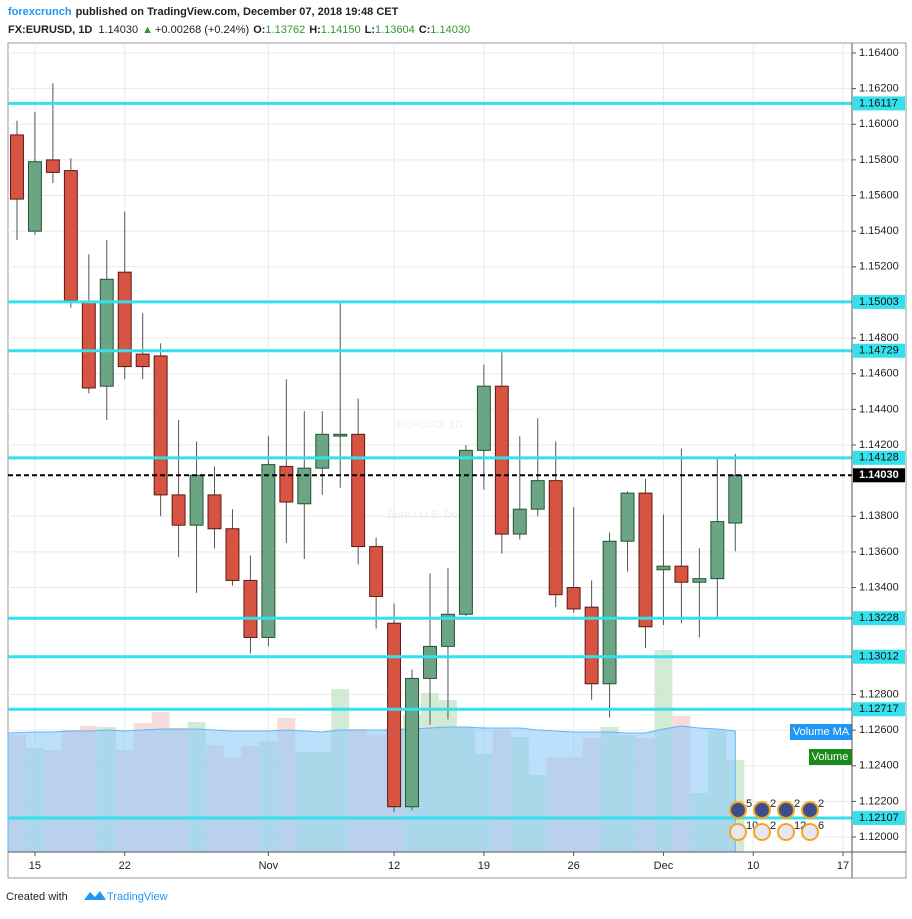 The height and width of the screenshot is (919, 912). What do you see at coordinates (879, 374) in the screenshot?
I see `y-tick-label: 1.14600` at bounding box center [879, 374].